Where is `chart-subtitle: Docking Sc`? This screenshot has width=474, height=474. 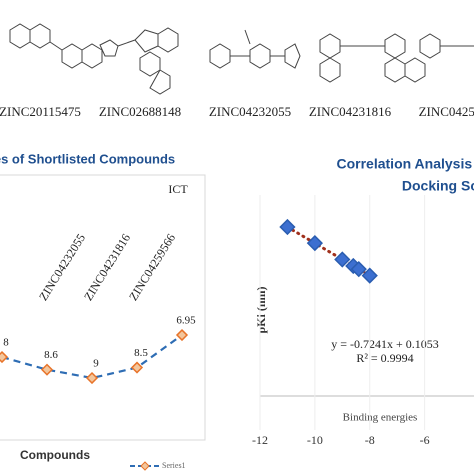
chart-subtitle: Docking Sc is located at coordinates (438, 186).